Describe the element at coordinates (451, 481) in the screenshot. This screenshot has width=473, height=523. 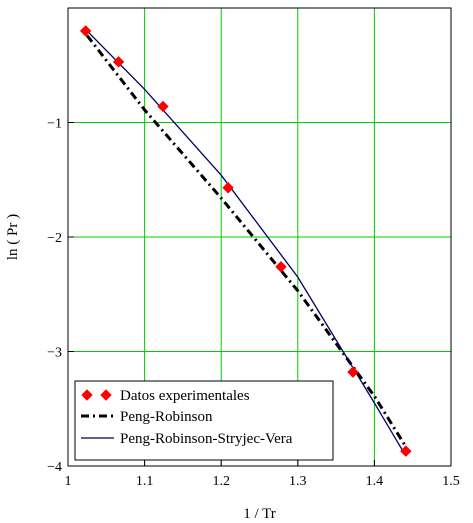
I see `x-tick-label: 1.5` at that location.